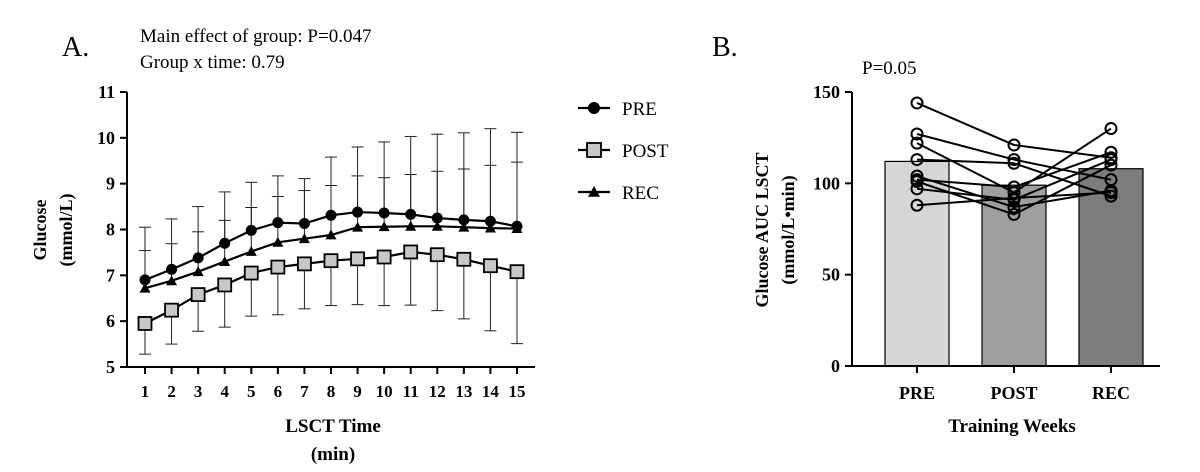 The width and height of the screenshot is (1200, 472). I want to click on panel-a-ylabel-line1: Glucose, so click(40, 229).